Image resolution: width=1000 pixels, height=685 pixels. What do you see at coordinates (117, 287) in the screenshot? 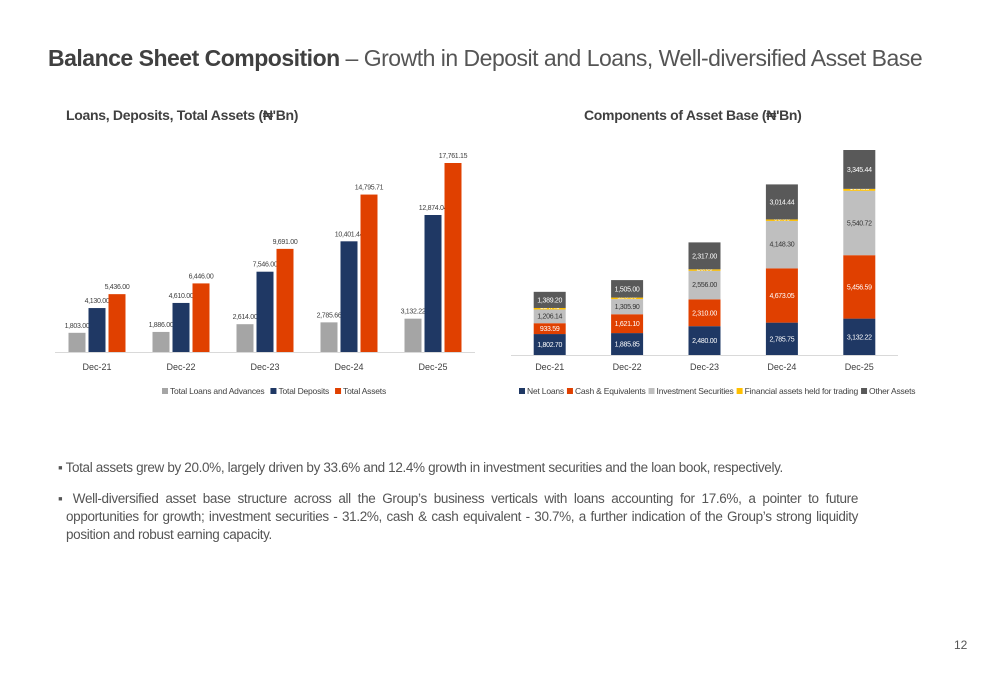
I see `data-label-total-assets-dec-21: 5,436.00` at bounding box center [117, 287].